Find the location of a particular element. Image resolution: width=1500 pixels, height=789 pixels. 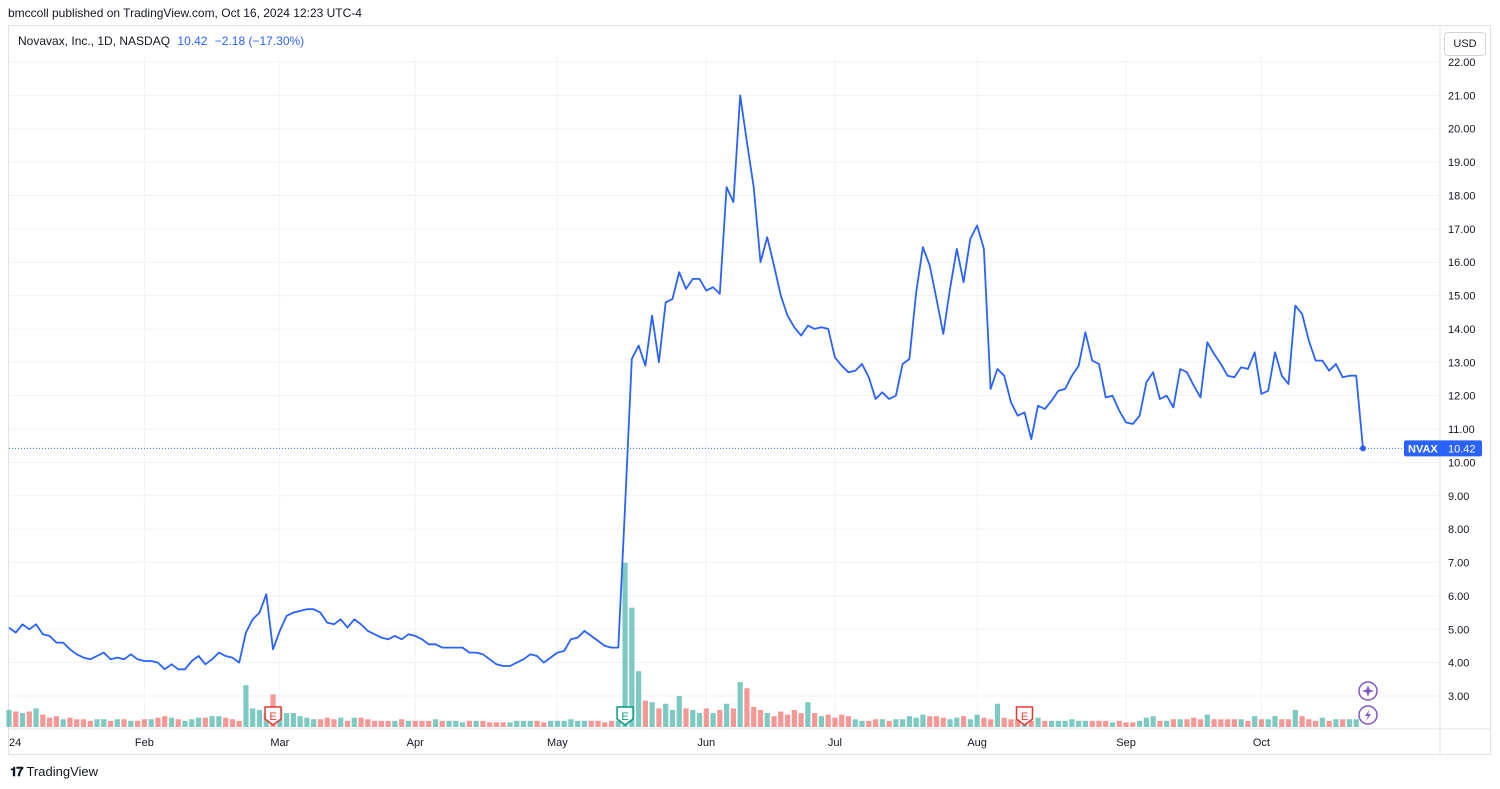

y-tick-label: 10.00 is located at coordinates (1462, 463).